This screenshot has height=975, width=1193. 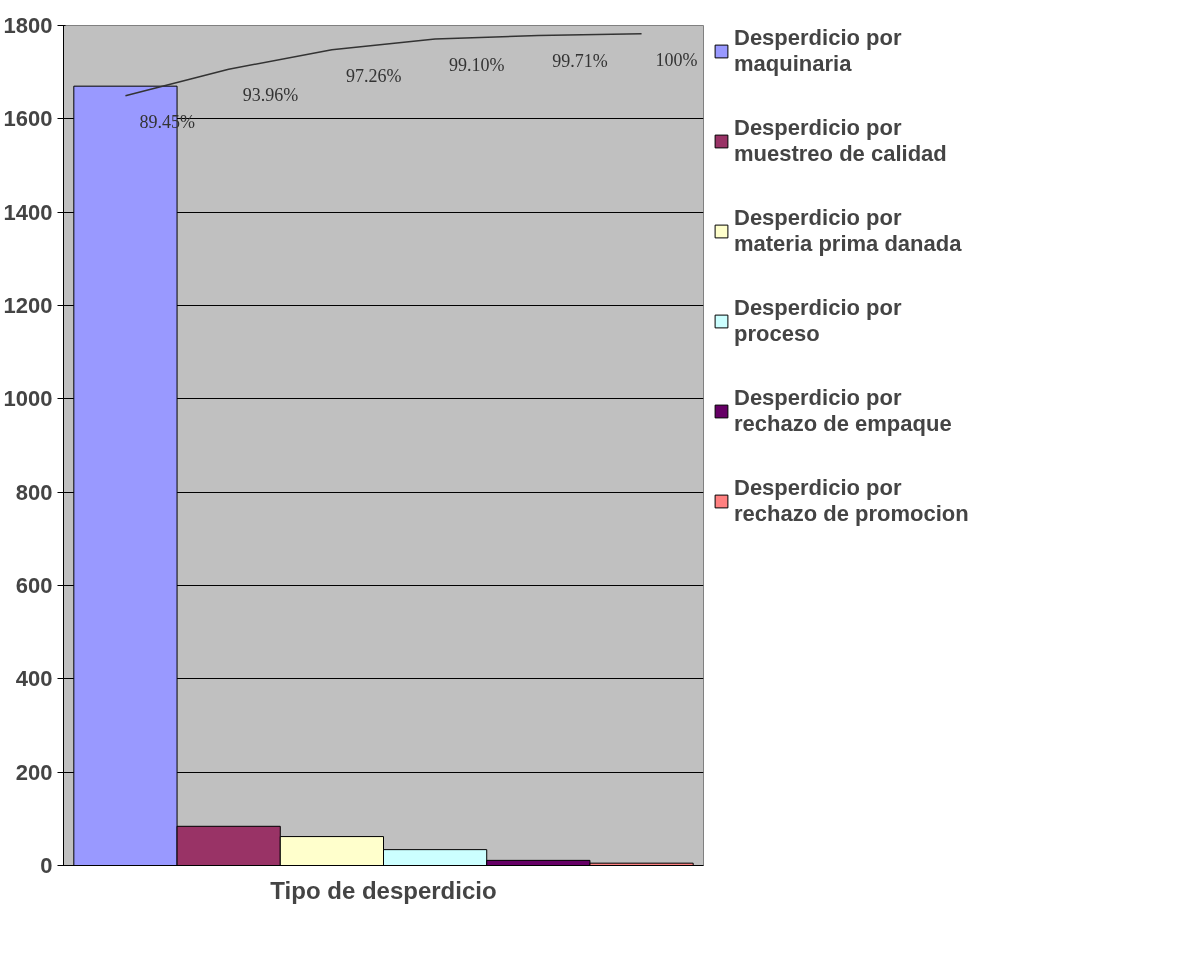 What do you see at coordinates (851, 501) in the screenshot?
I see `legend-label: Desperdicio por rechazo de promocion` at bounding box center [851, 501].